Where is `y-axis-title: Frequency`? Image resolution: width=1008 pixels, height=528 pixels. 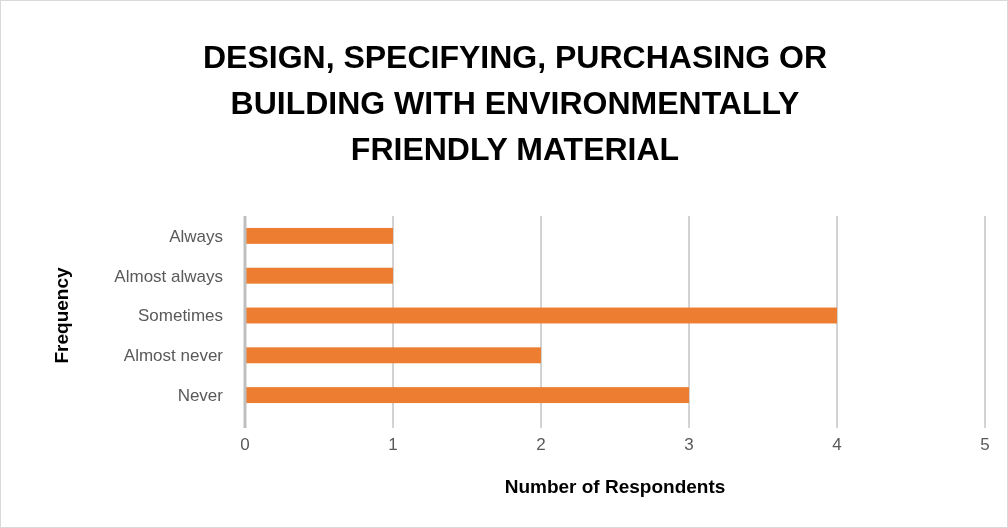
y-axis-title: Frequency is located at coordinates (61, 315).